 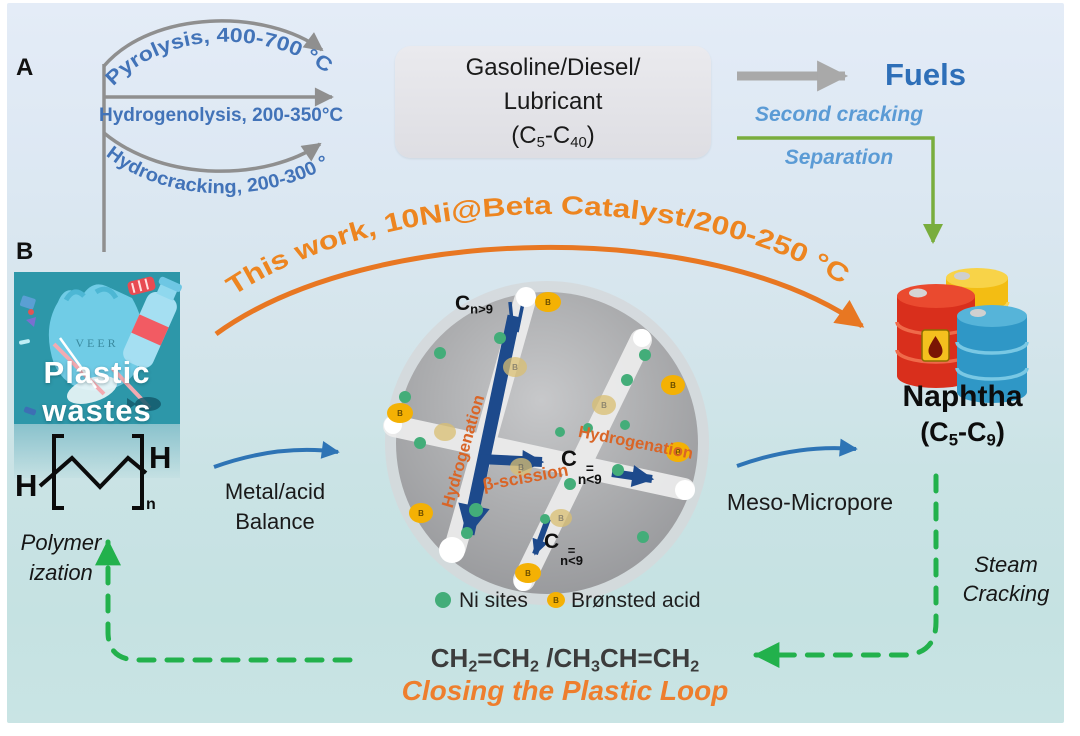 What do you see at coordinates (581, 466) in the screenshot?
I see `species-olefin-mid: C = n<9` at bounding box center [581, 466].